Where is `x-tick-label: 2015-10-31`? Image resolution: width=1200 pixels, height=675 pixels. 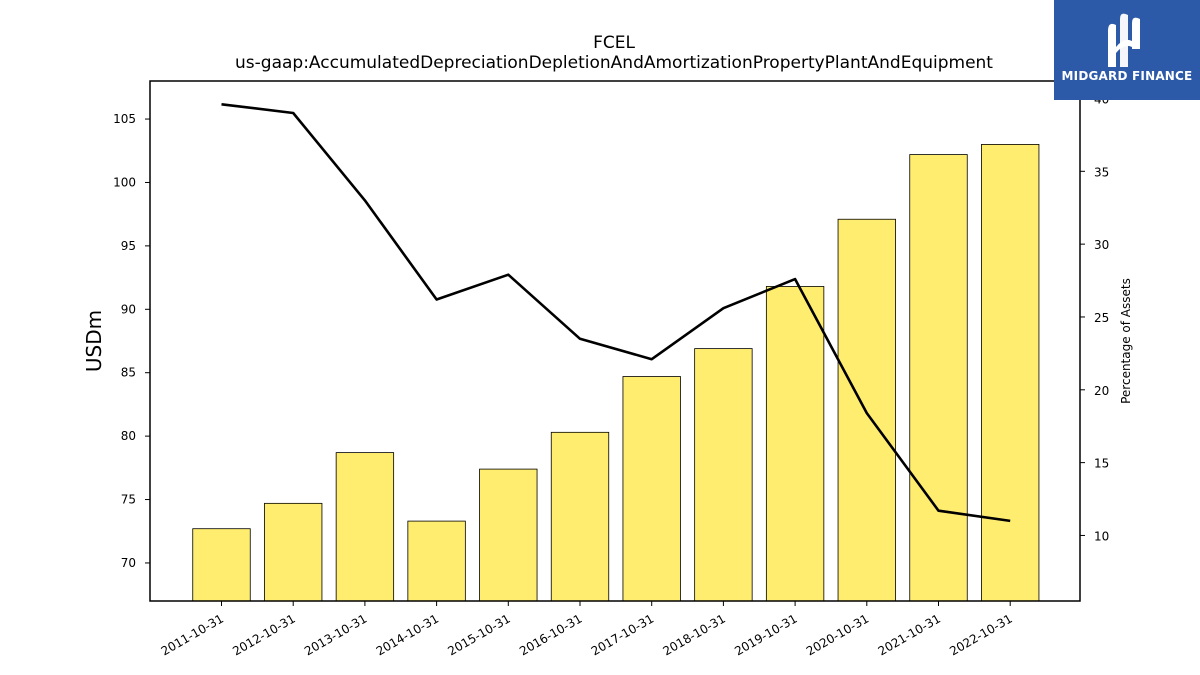 x-tick-label: 2015-10-31 is located at coordinates (478, 634).